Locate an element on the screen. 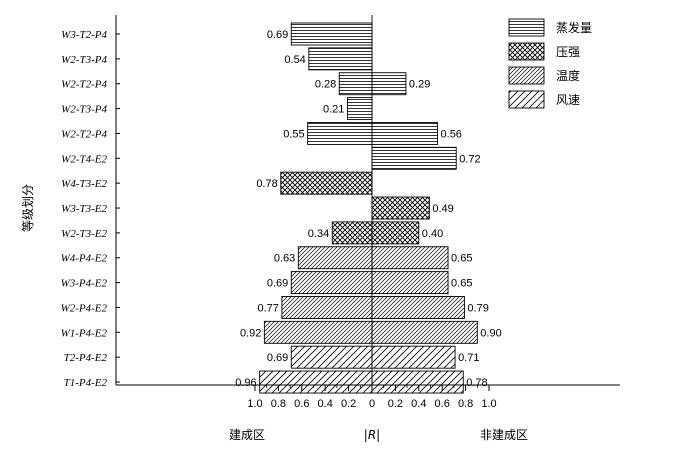 This screenshot has height=451, width=677. bar-left-0-w3-t2-p4 is located at coordinates (331, 34).